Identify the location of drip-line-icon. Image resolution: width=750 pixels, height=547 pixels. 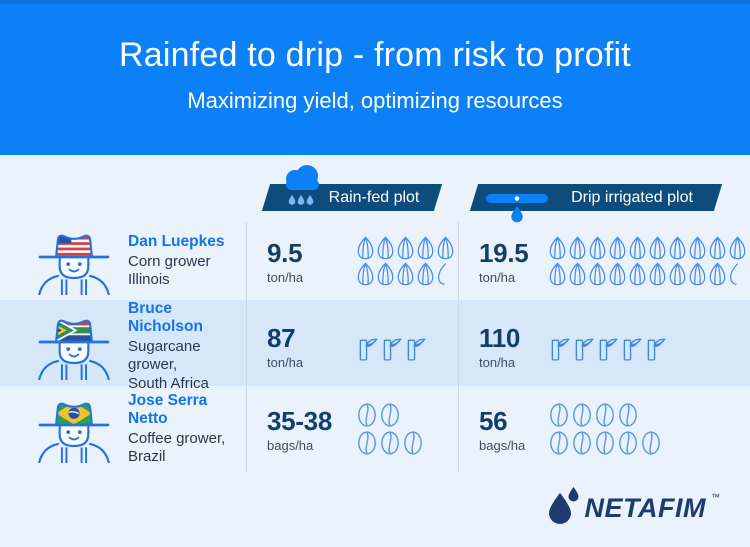
(519, 212).